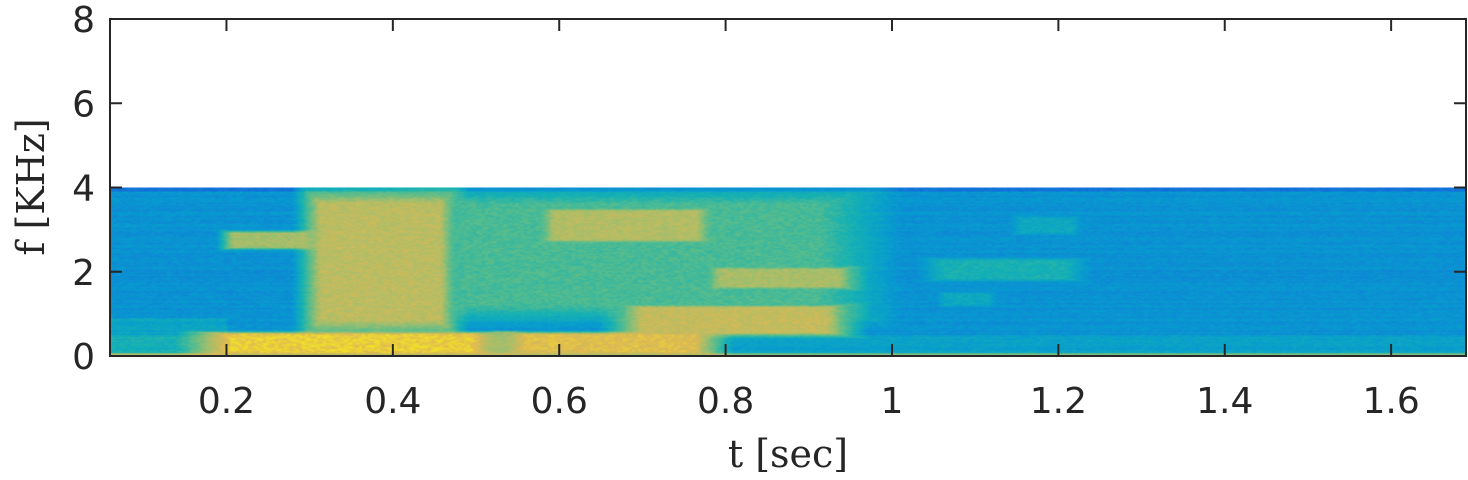  I want to click on y-tick-label: 8, so click(83, 20).